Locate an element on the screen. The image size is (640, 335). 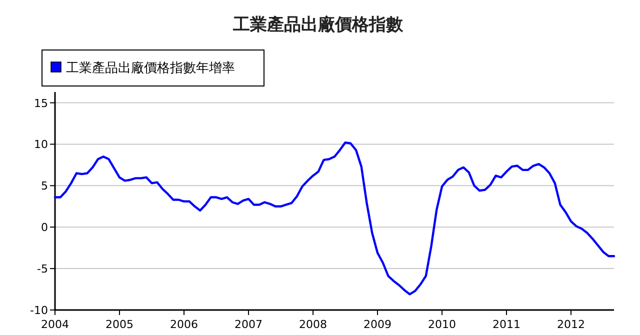
y-tick-label: 5 is located at coordinates (44, 186).